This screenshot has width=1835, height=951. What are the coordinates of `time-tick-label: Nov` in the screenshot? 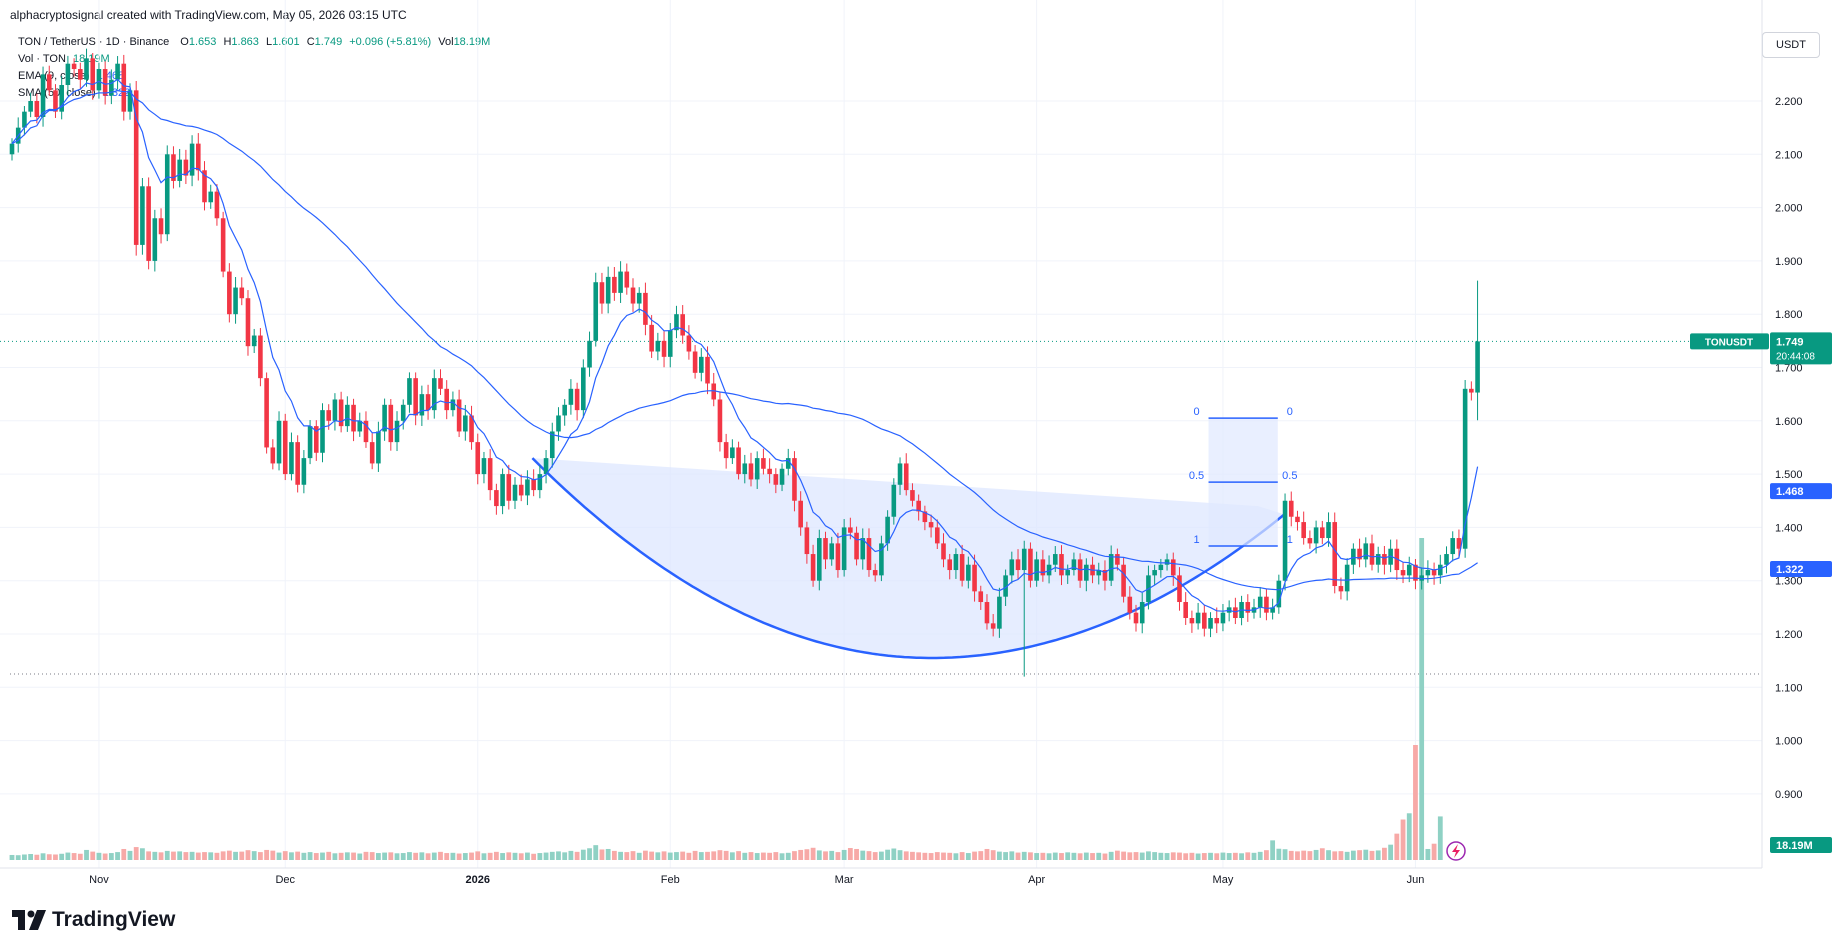 It's located at (99, 880).